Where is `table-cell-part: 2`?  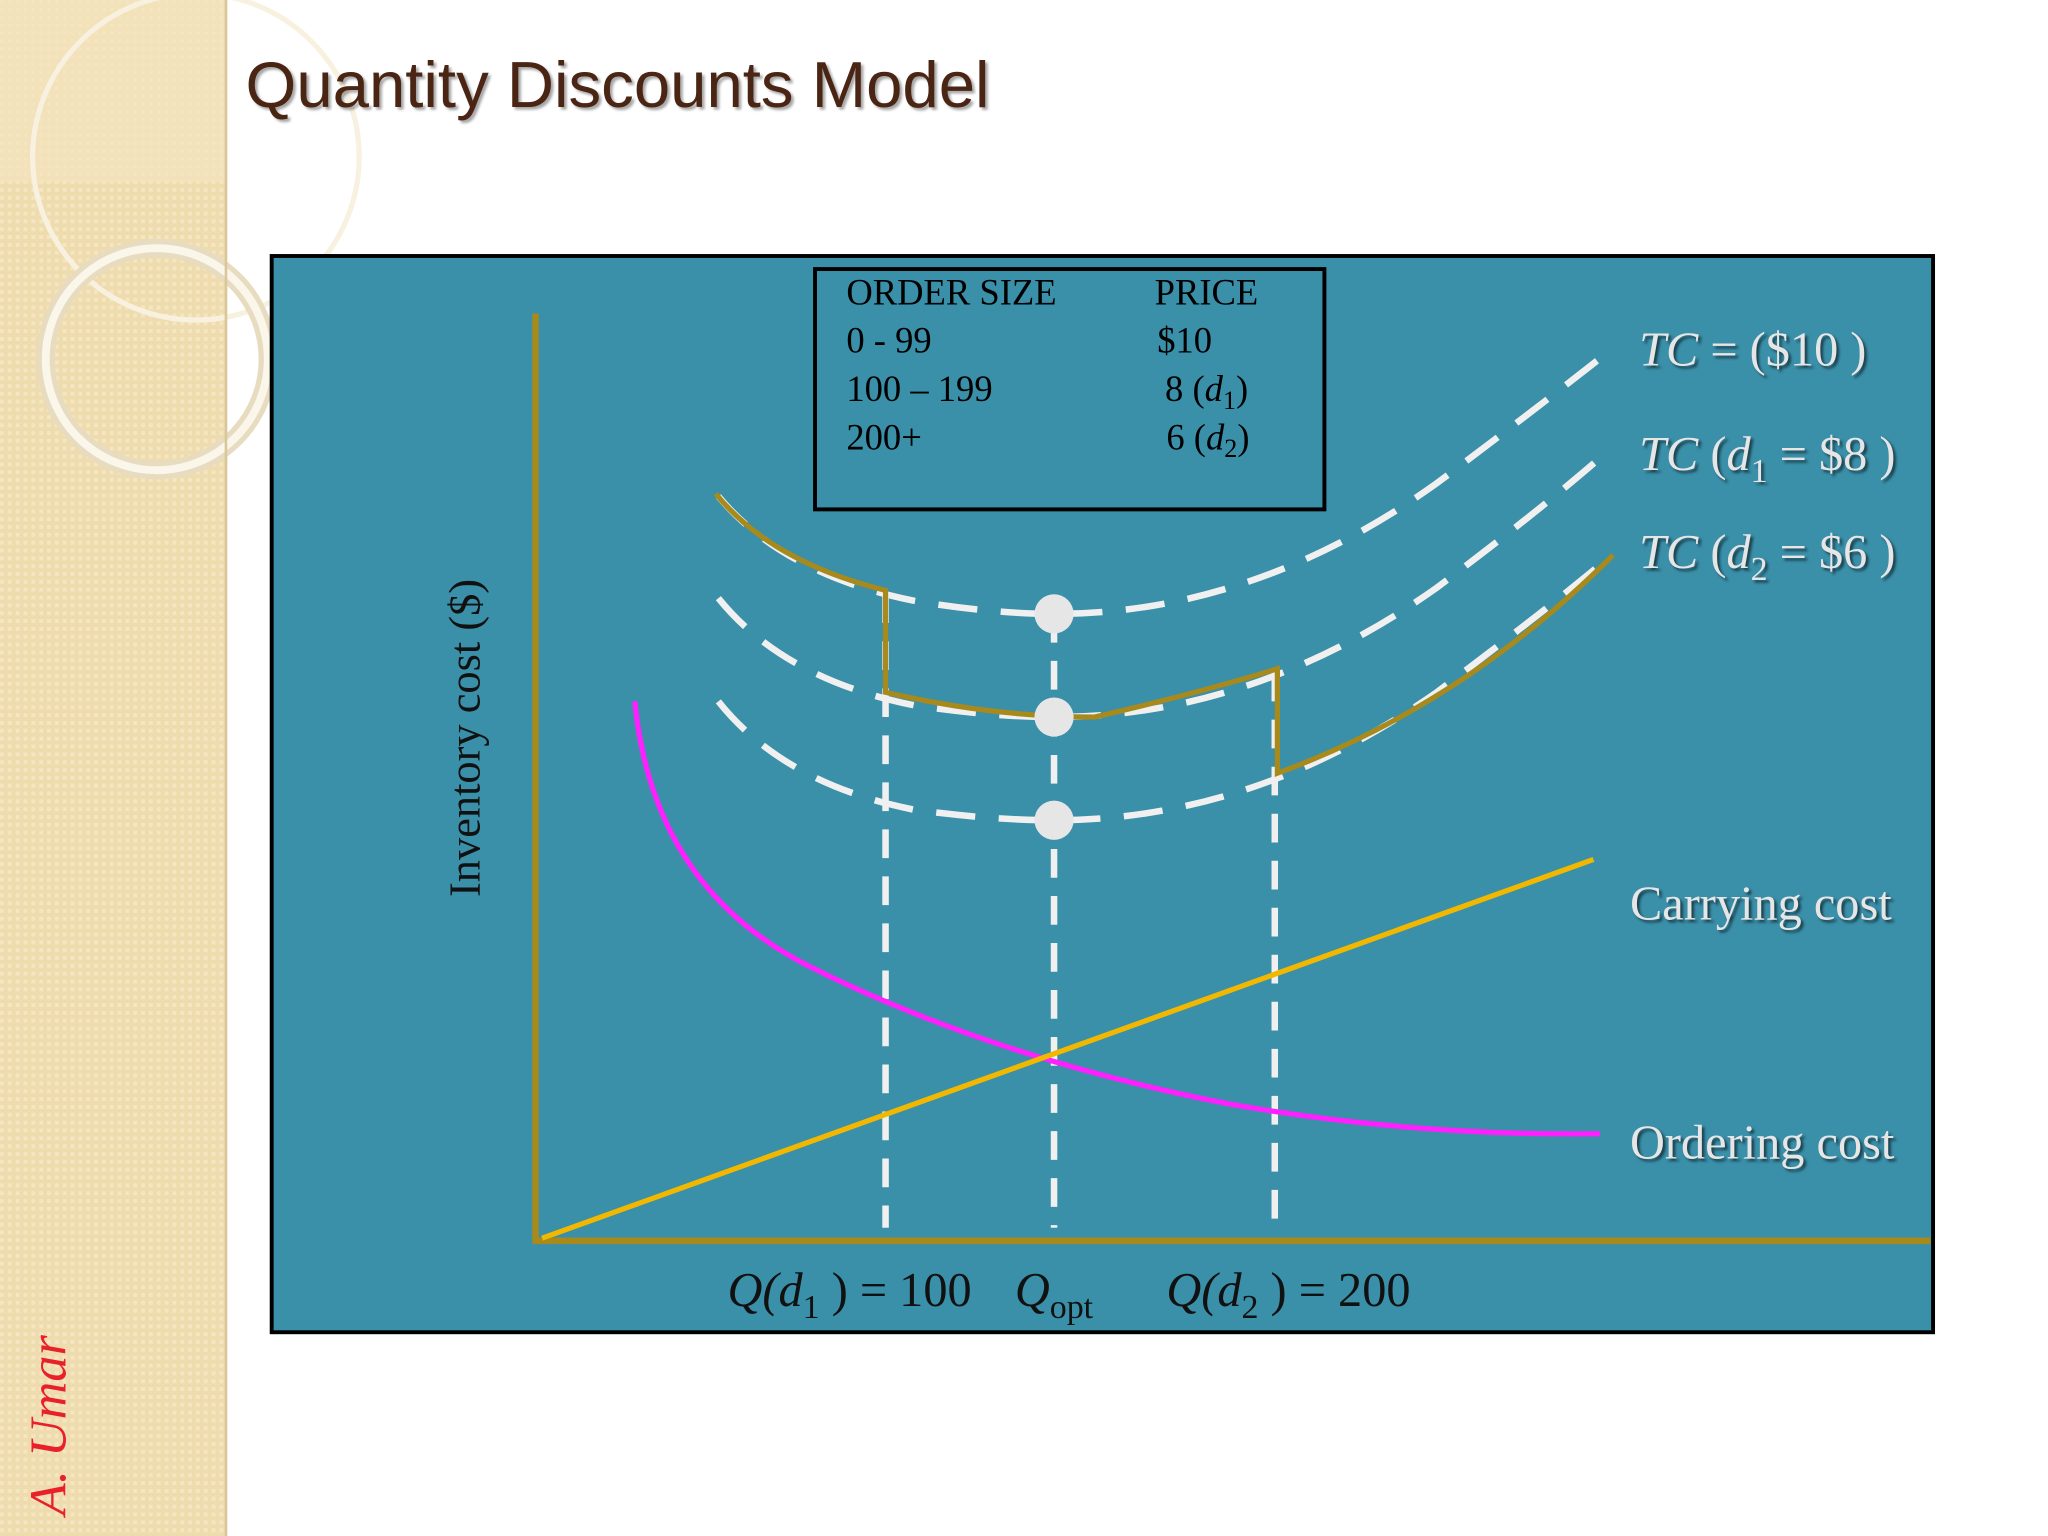
table-cell-part: 2 is located at coordinates (1230, 448).